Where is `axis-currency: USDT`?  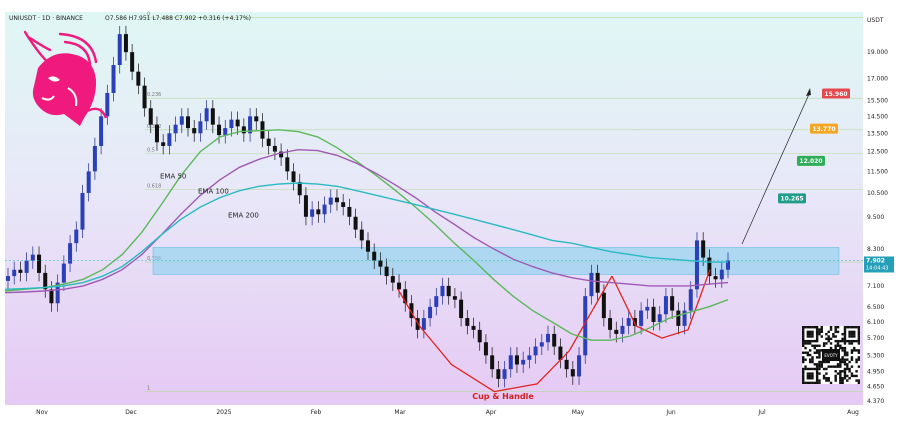 axis-currency: USDT is located at coordinates (875, 20).